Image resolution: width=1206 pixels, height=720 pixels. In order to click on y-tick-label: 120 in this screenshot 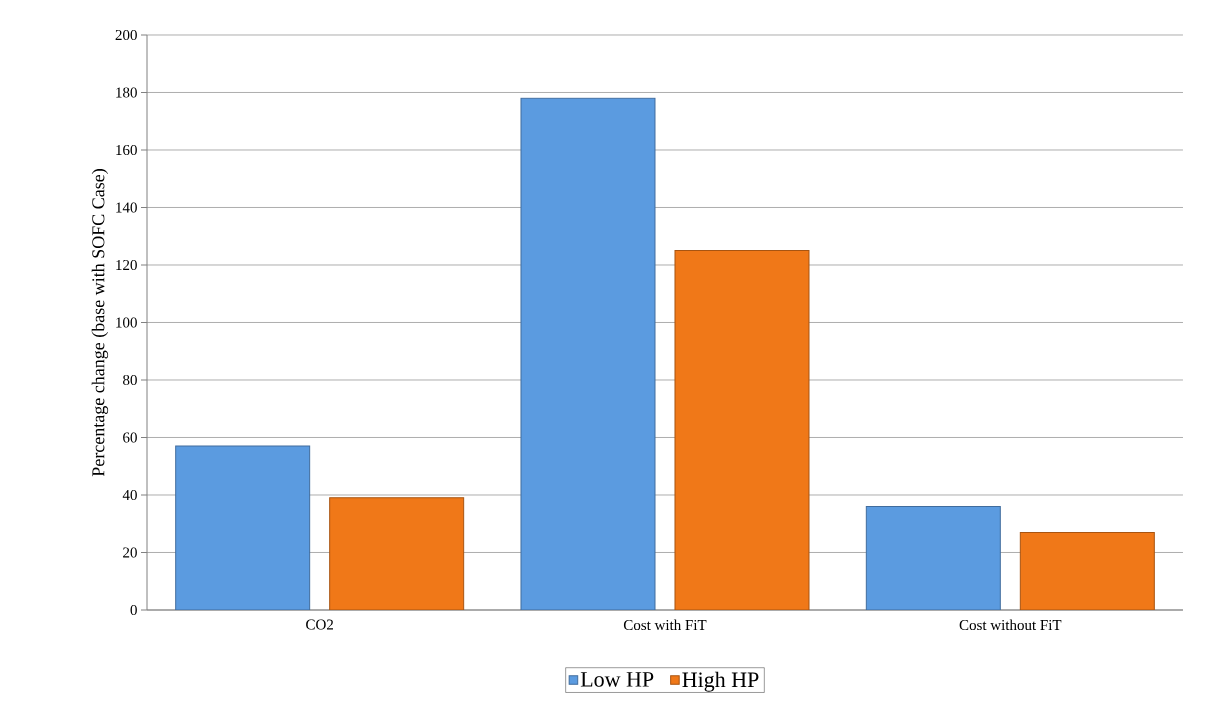, I will do `click(126, 265)`.